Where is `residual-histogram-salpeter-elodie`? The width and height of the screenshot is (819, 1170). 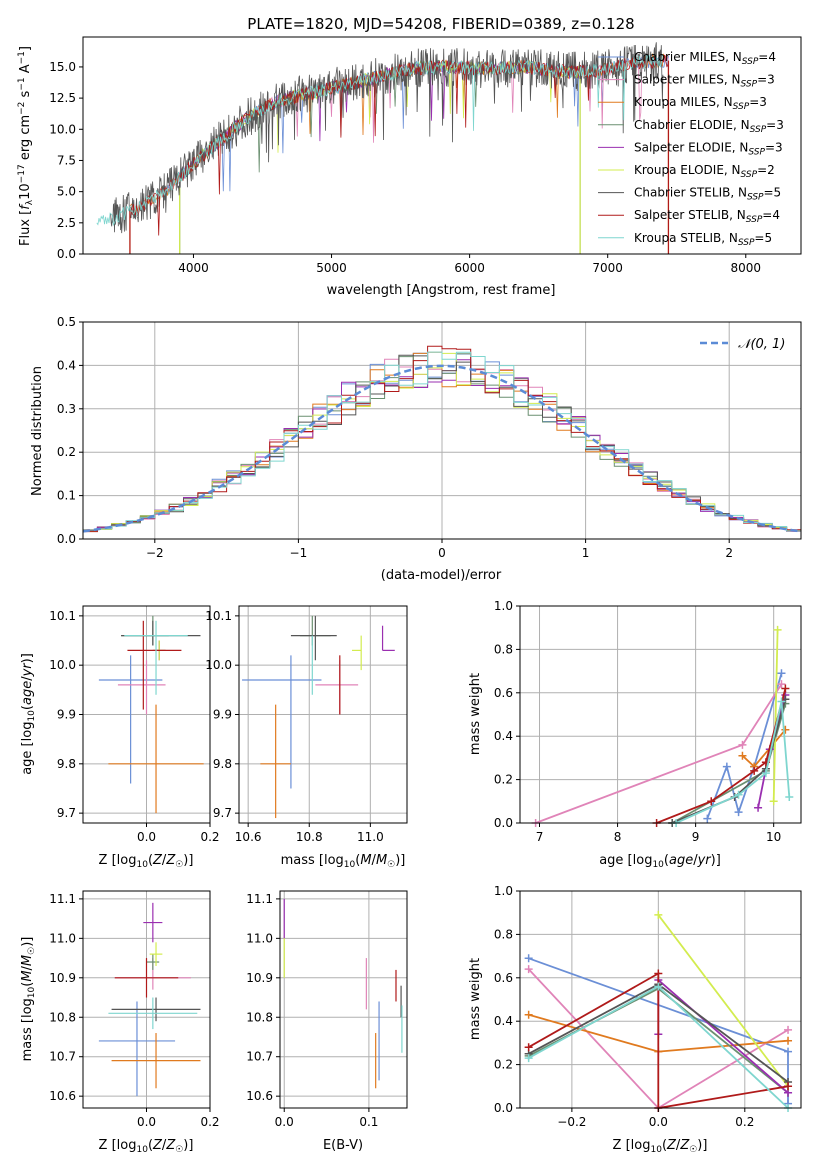
residual-histogram-salpeter-elodie is located at coordinates (442, 445).